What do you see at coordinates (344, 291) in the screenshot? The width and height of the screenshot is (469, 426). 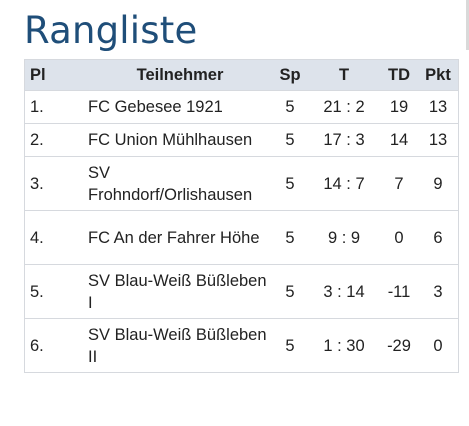 I see `goals-cell: 3 : 14` at bounding box center [344, 291].